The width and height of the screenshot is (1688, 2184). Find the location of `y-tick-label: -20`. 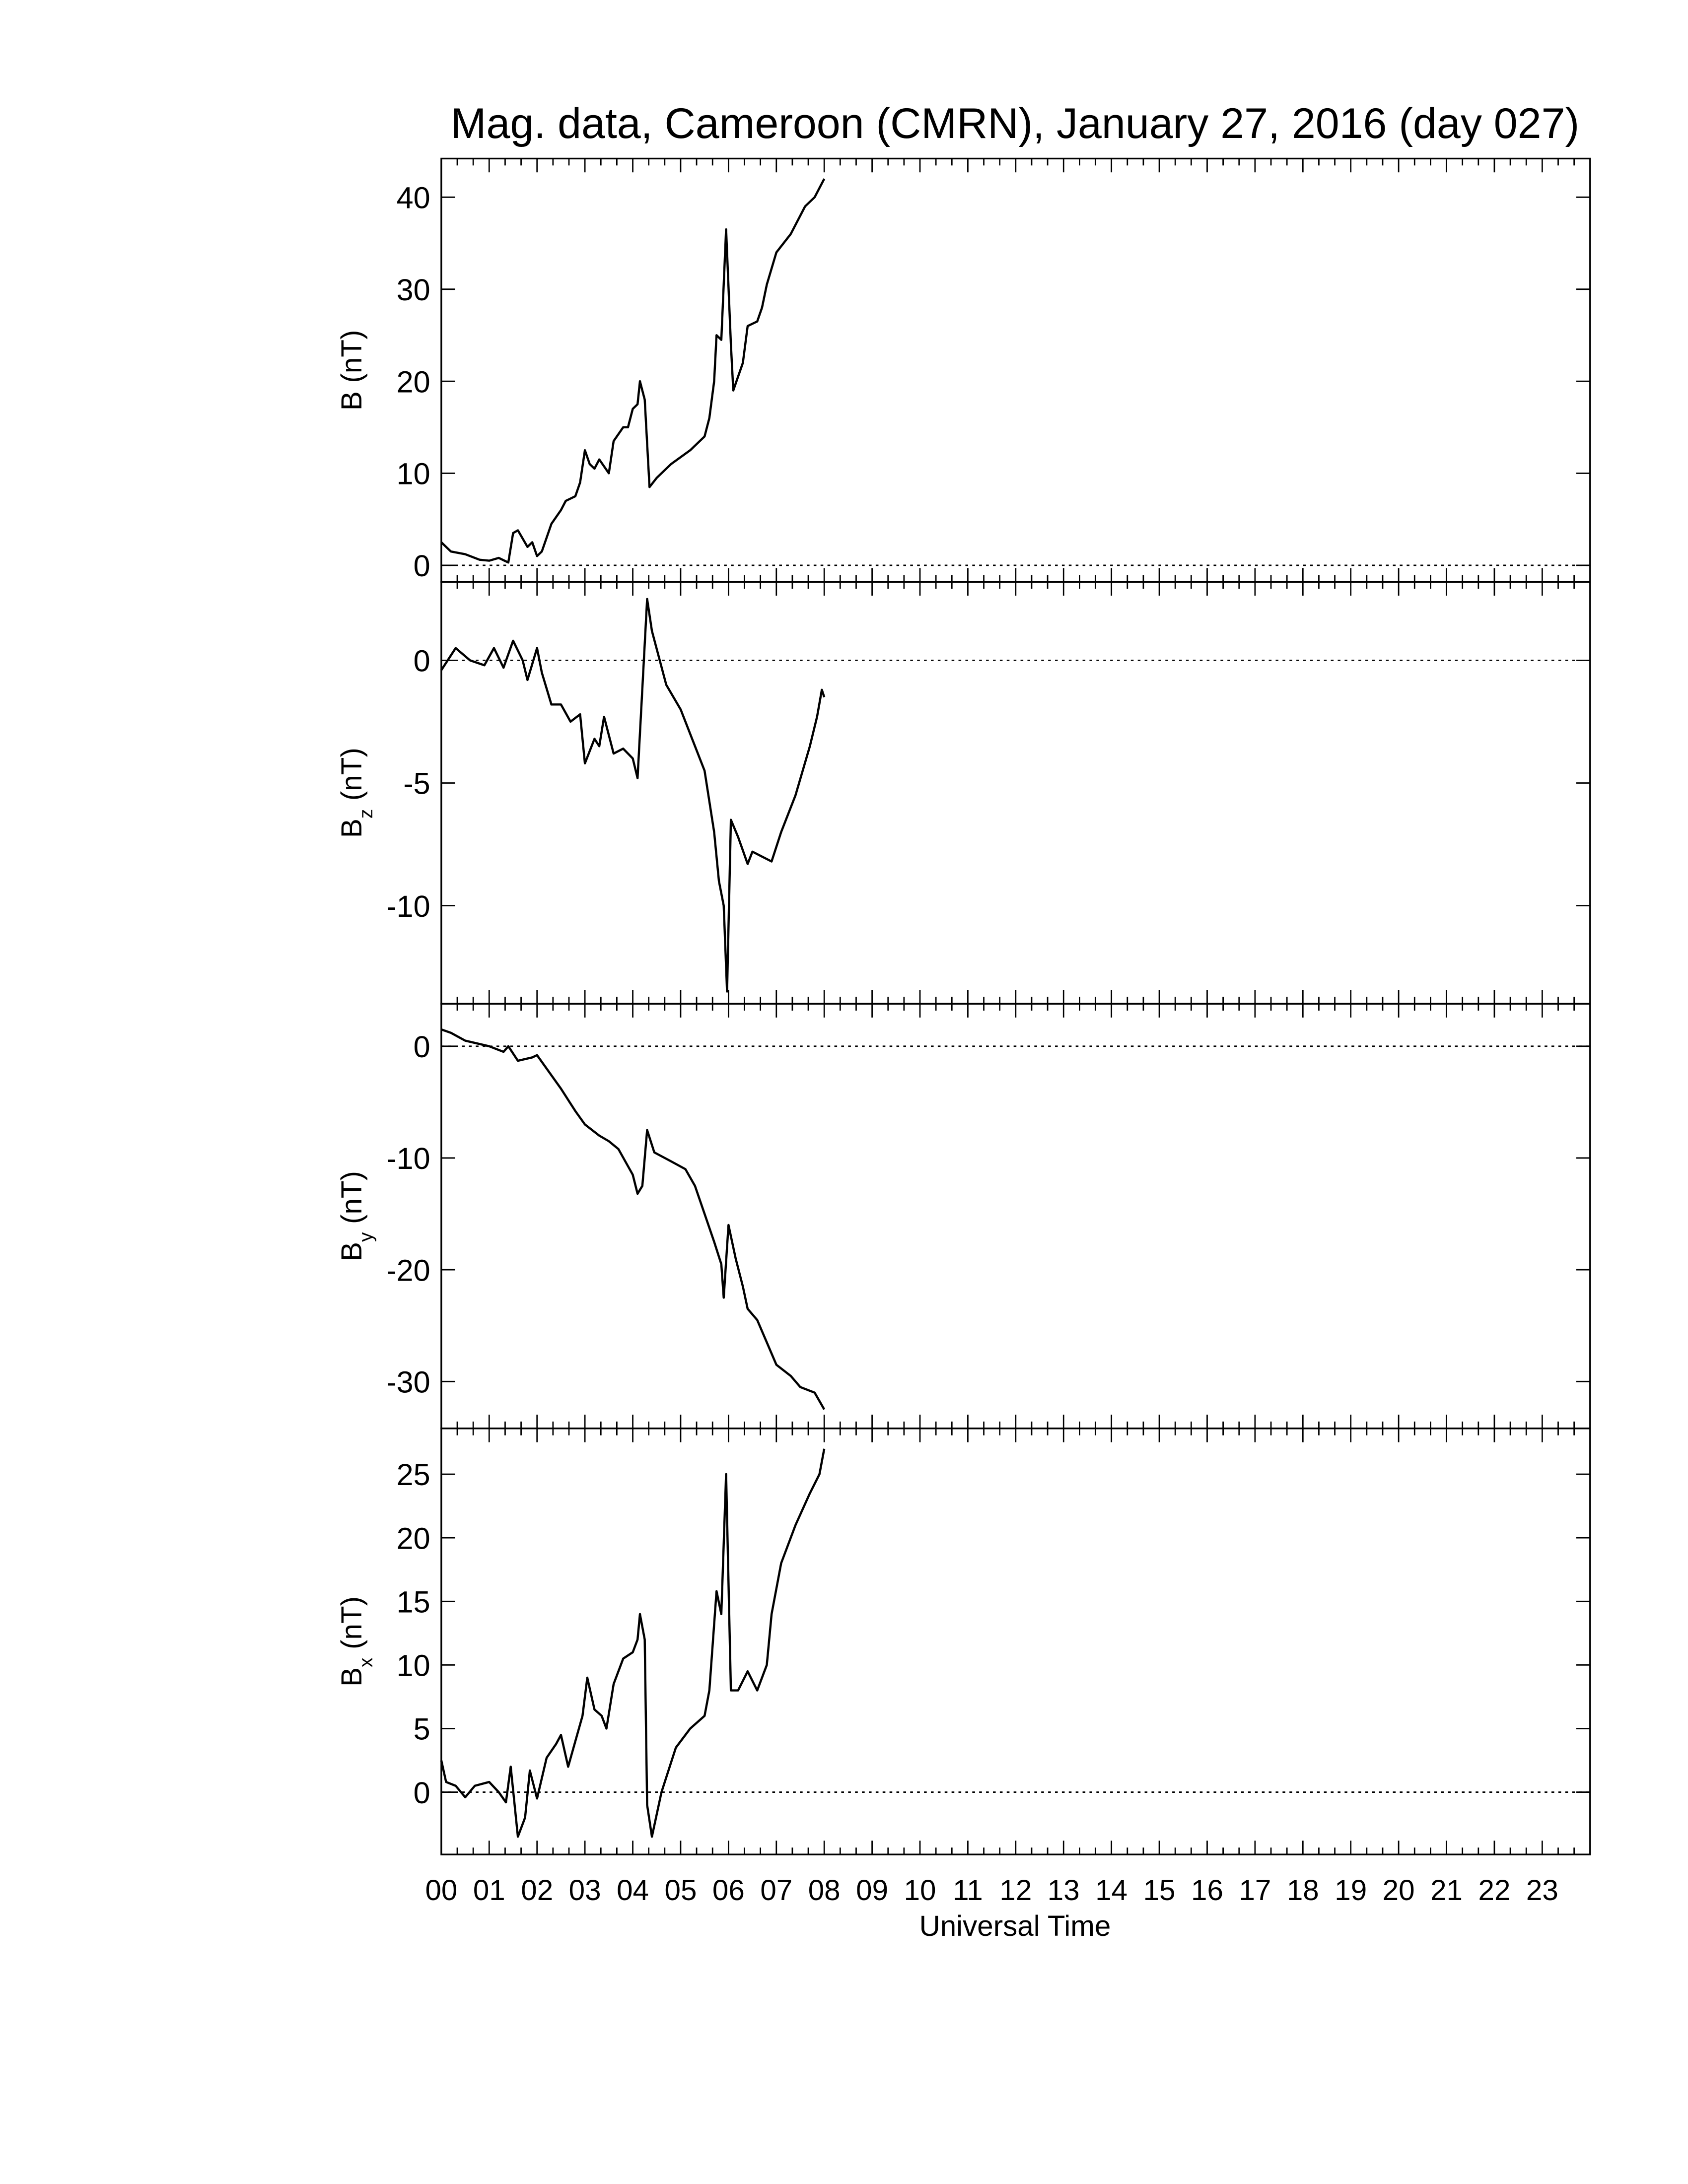

y-tick-label: -20 is located at coordinates (408, 1270).